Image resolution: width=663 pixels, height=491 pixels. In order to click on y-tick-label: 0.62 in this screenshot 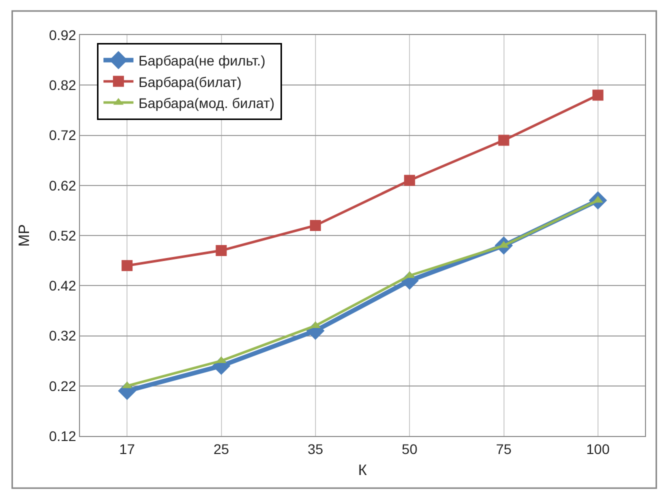, I will do `click(62, 185)`.